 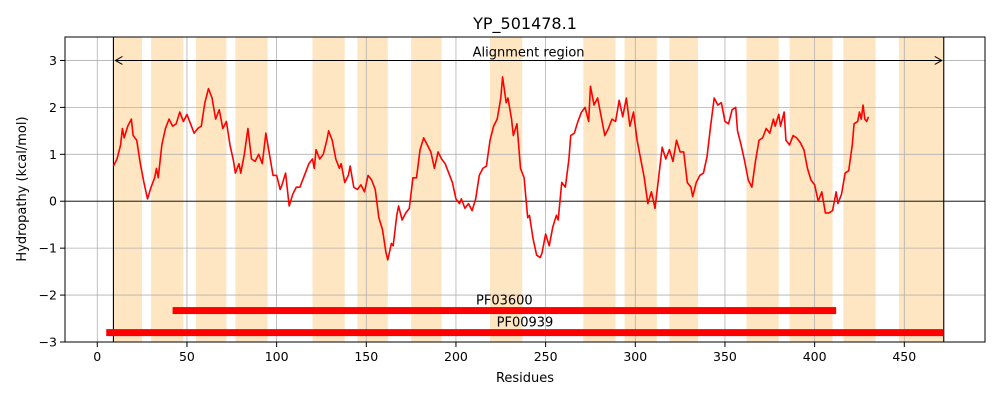 I want to click on x-tick-label: 450, so click(x=904, y=356).